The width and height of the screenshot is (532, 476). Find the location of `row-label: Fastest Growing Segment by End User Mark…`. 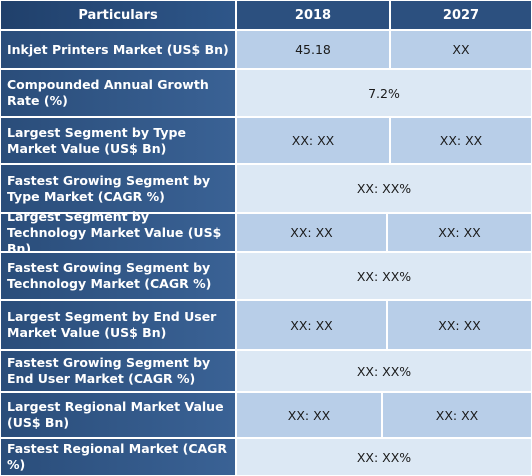

row-label: Fastest Growing Segment by End User Mark… is located at coordinates (118, 371).